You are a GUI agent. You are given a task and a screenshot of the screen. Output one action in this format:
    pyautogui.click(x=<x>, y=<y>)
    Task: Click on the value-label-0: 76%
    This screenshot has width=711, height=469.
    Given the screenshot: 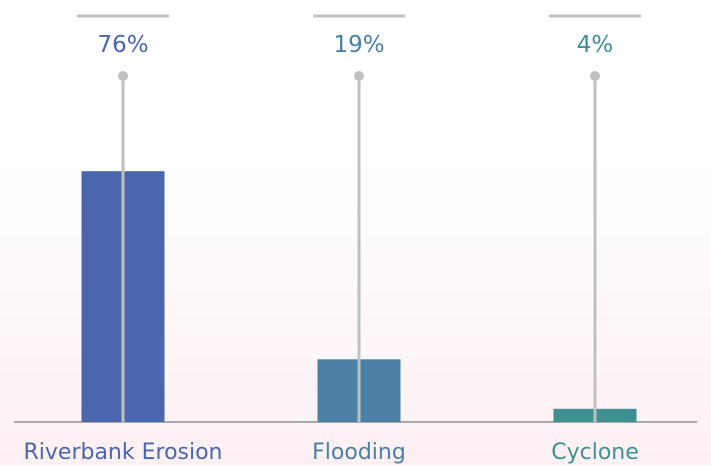 What is the action you would take?
    pyautogui.click(x=122, y=45)
    